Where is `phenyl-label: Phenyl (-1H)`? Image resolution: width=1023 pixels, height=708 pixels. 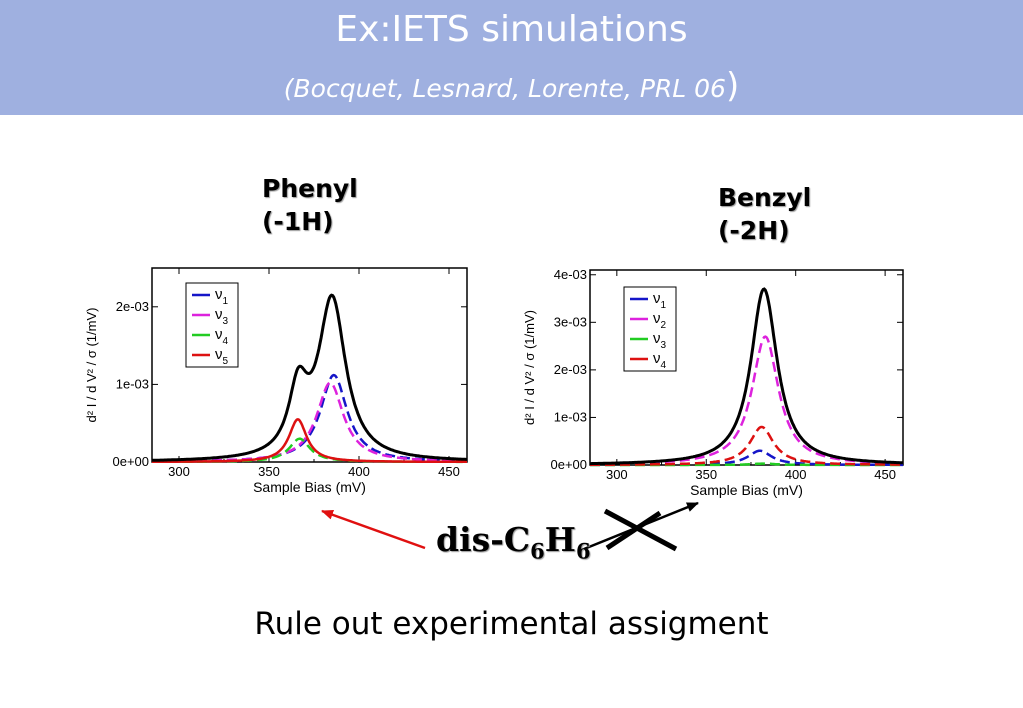 phenyl-label: Phenyl (-1H) is located at coordinates (310, 205).